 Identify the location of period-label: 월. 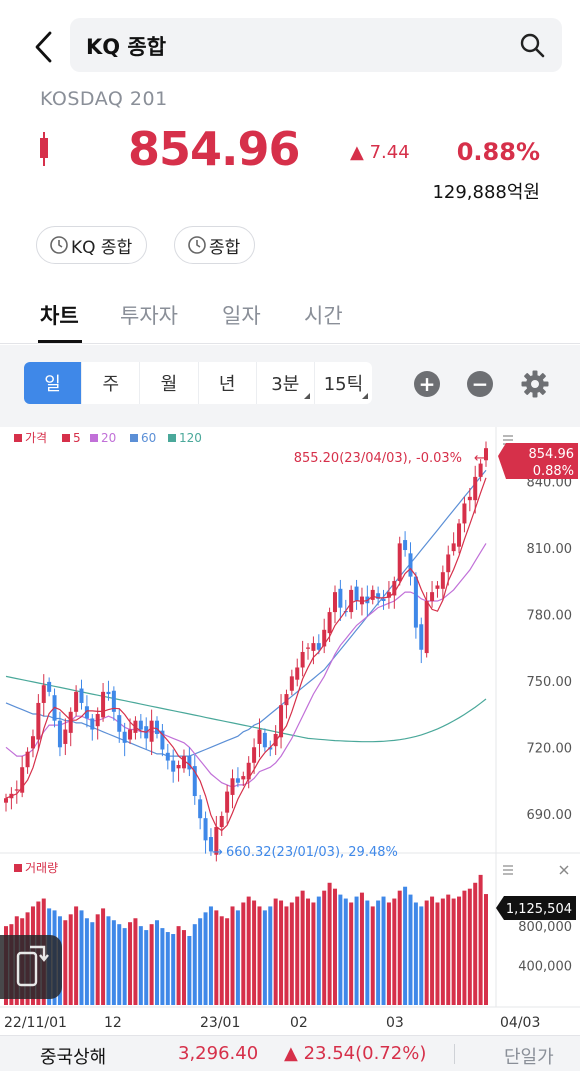
(169, 384).